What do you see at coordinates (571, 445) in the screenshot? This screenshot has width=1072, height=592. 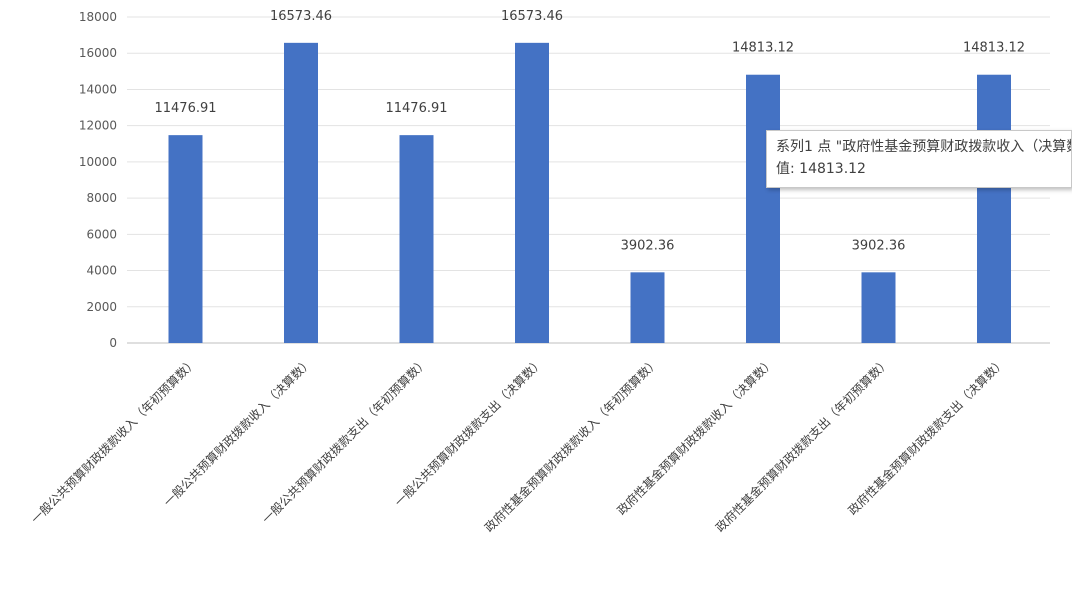 I see `x-tick-label: 政府性基金预算财政拨款收入（年初预算数）` at bounding box center [571, 445].